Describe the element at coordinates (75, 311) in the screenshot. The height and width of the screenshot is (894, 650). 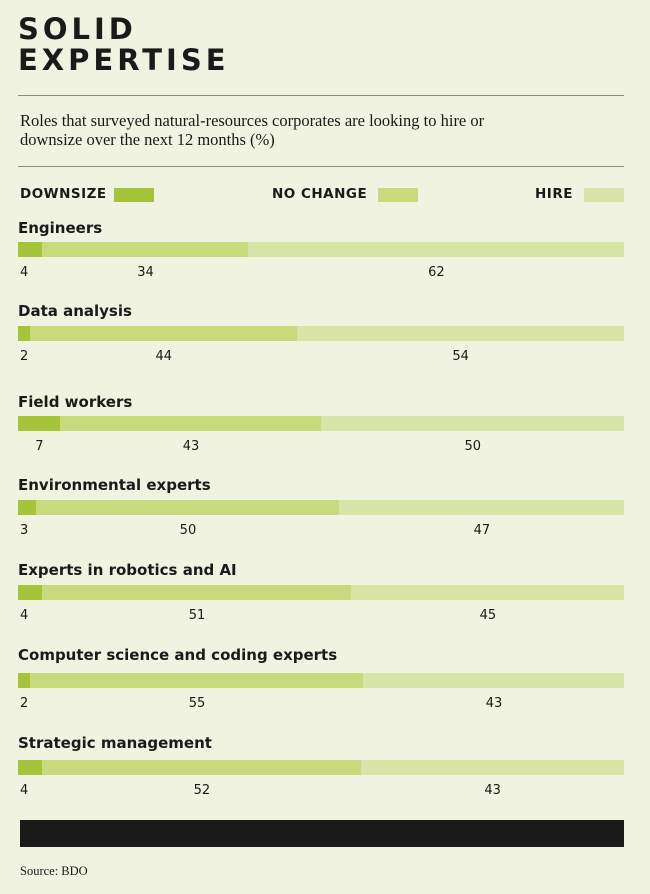
I see `category-label: Data analysis` at that location.